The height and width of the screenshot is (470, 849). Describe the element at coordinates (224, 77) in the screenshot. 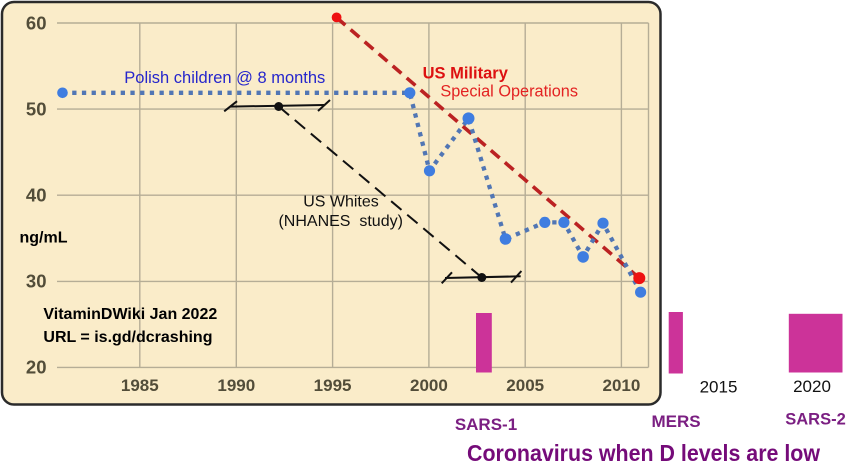

I see `svg-text: Polish children @ 8 months` at that location.